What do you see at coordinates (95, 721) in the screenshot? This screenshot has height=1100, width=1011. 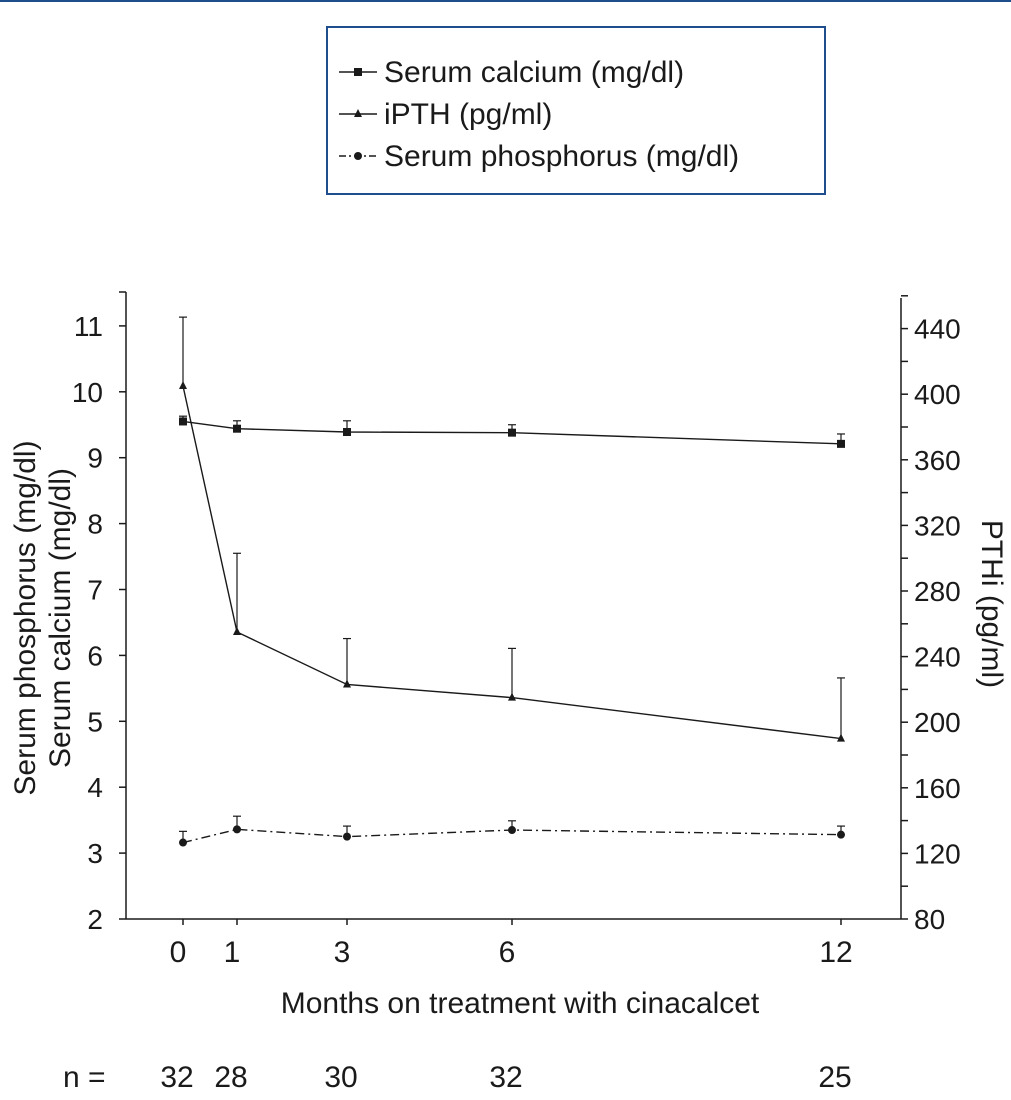 I see `y-left-tick-label: 5` at bounding box center [95, 721].